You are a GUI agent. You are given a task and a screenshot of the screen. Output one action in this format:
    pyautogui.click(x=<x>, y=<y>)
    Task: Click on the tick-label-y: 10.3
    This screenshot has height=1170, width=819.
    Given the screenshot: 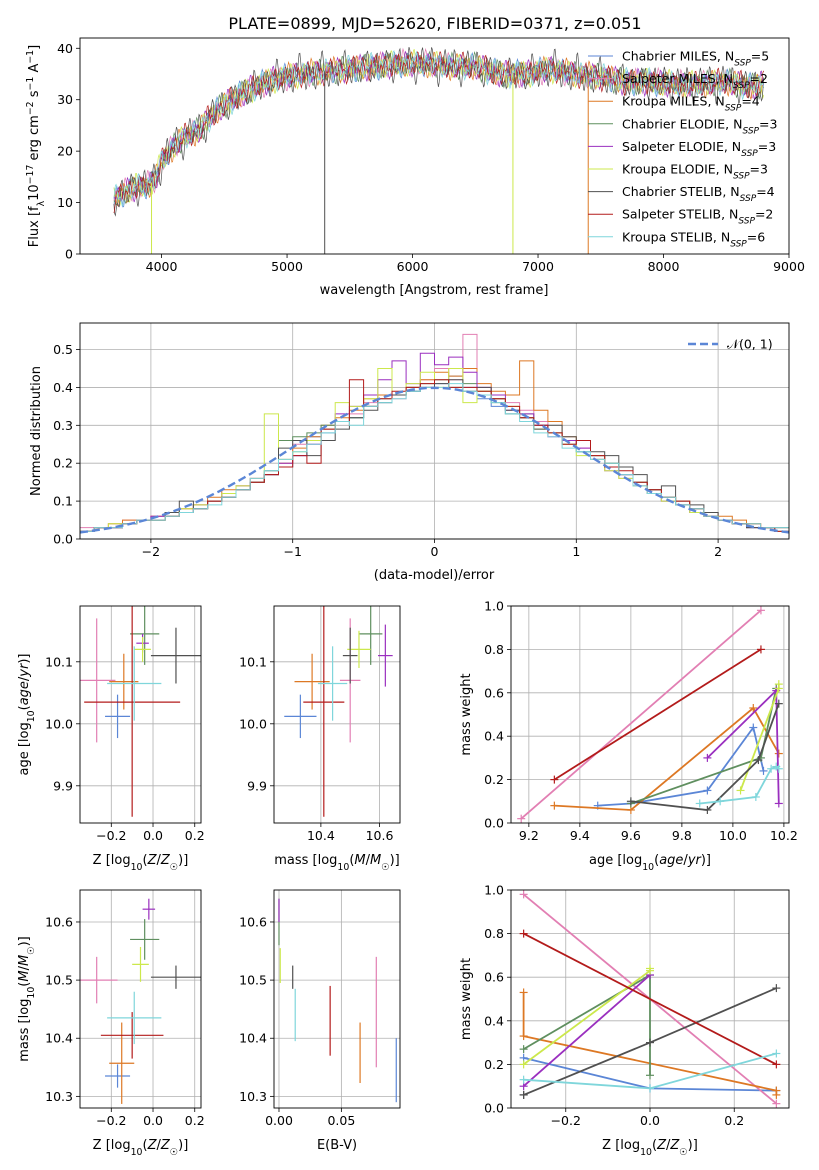 What is the action you would take?
    pyautogui.click(x=253, y=1096)
    